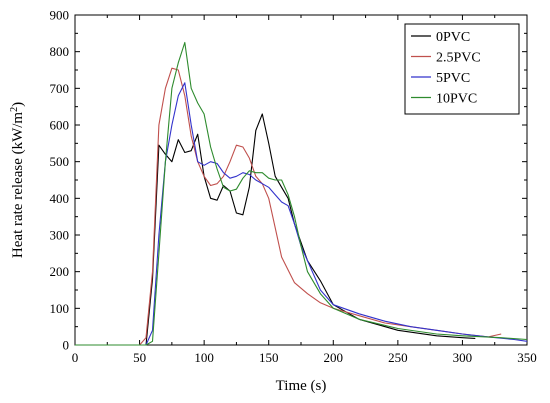 The width and height of the screenshot is (550, 403). What do you see at coordinates (66, 345) in the screenshot?
I see `y-tick-label: 0` at bounding box center [66, 345].